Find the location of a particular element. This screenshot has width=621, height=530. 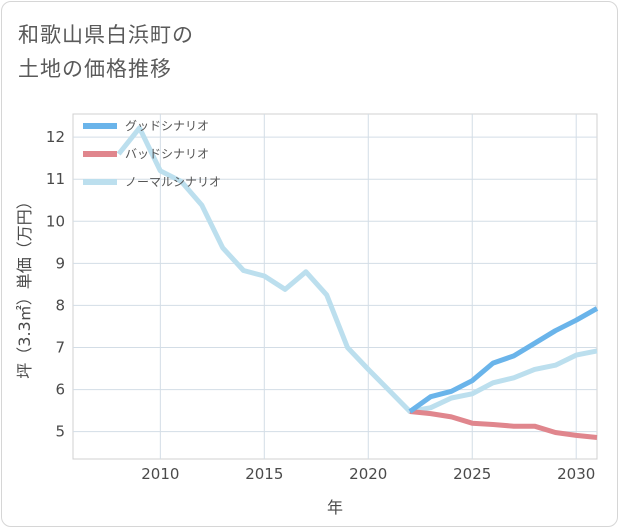

y-tick-label-6: 6 is located at coordinates (60, 390).